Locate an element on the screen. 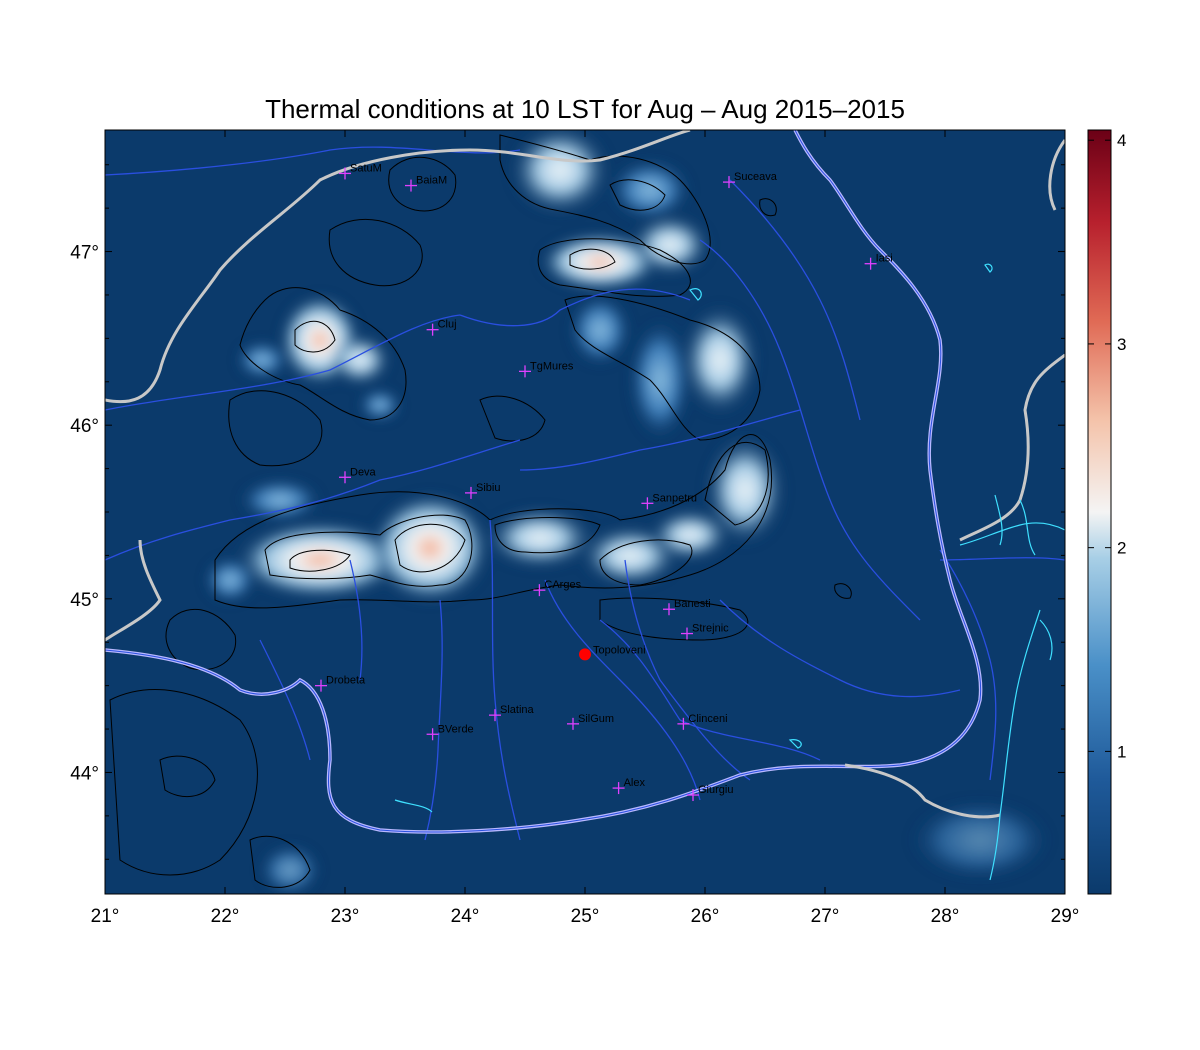 The image size is (1200, 1050). x-tick-label: 23° is located at coordinates (345, 916).